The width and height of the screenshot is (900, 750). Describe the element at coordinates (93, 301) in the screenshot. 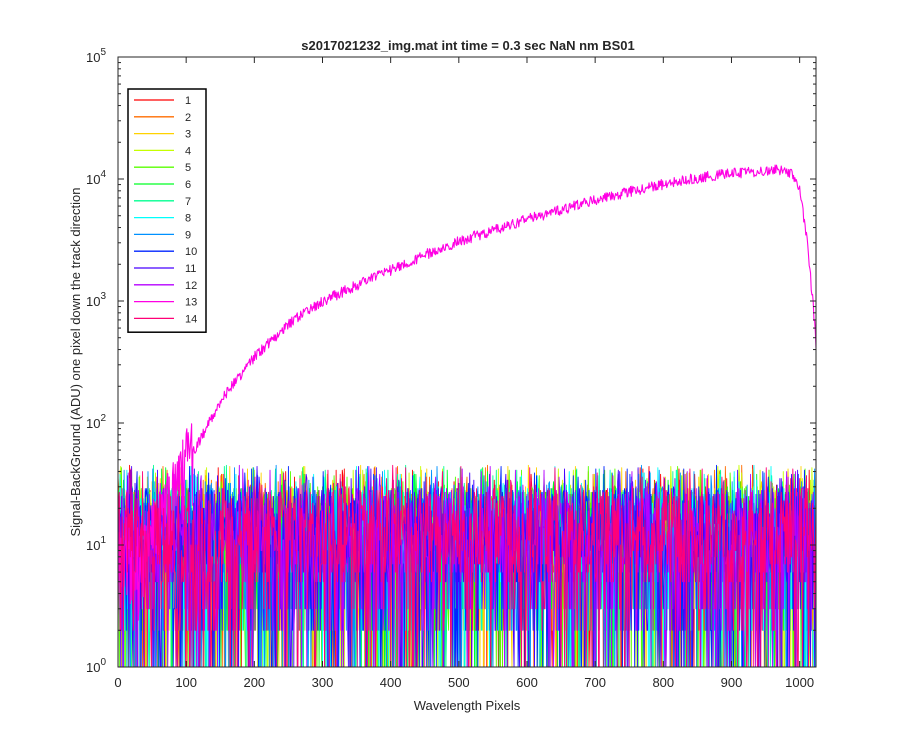

I see `y-tick-base-3: 10` at that location.